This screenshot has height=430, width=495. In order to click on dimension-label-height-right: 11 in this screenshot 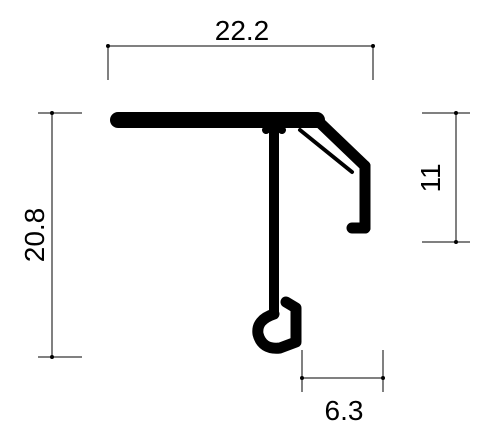, I will do `click(430, 177)`.